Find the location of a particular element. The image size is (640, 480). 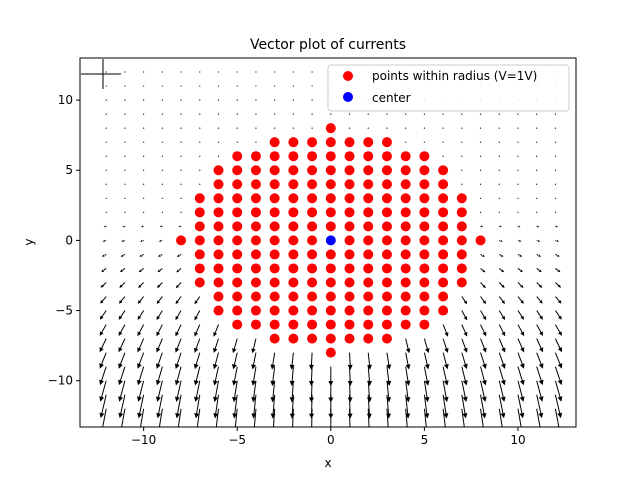

legend-marker-center is located at coordinates (348, 97).